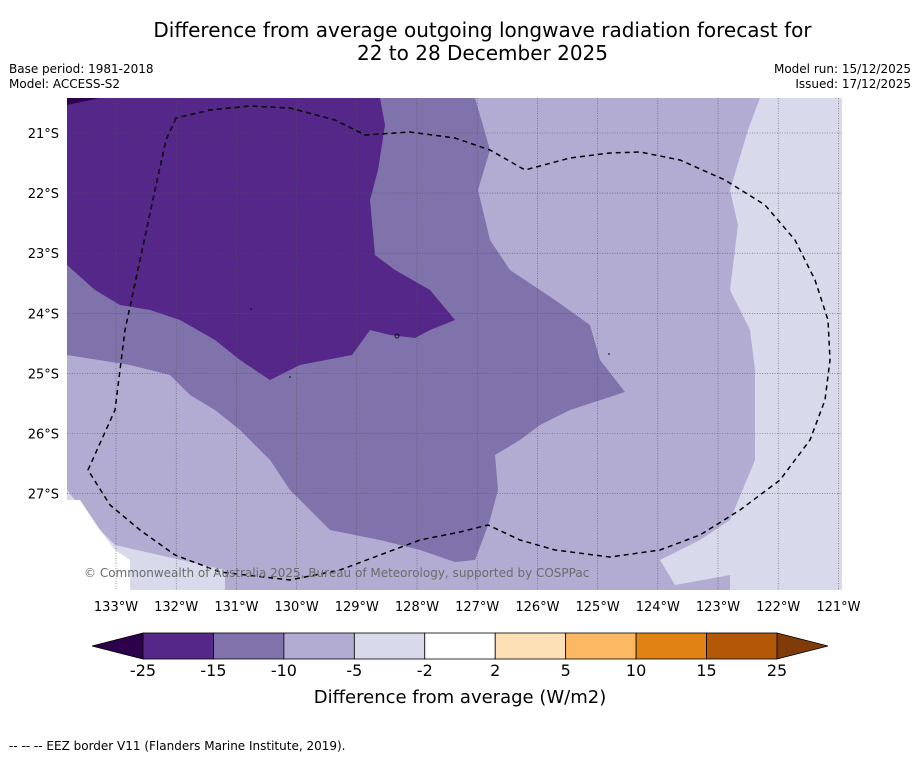  I want to click on longitude-label-6: 127°W, so click(477, 607).